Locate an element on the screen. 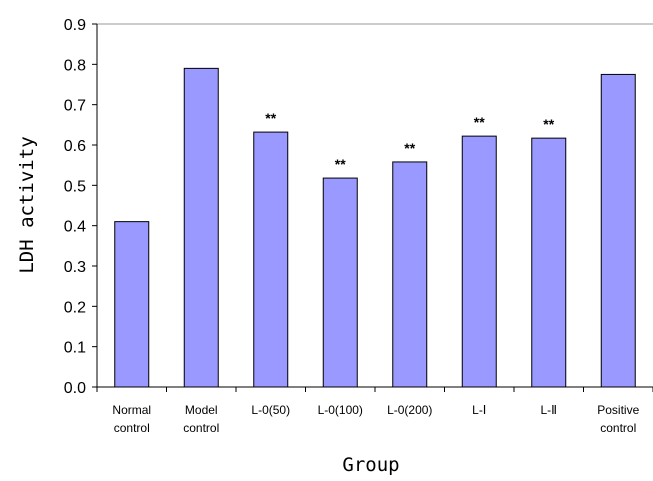  x-tick-label: Normal is located at coordinates (131, 410).